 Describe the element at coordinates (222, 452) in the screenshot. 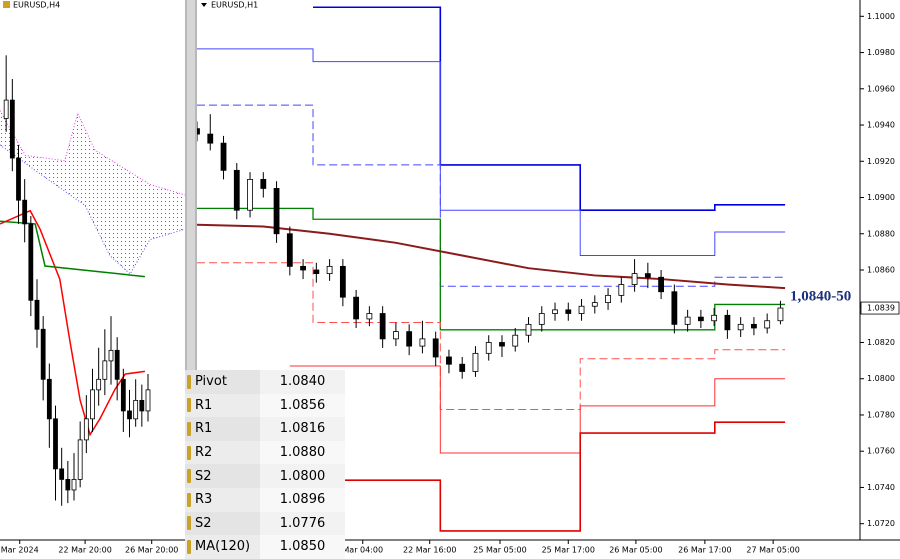

I see `level-name-cell: R2` at that location.